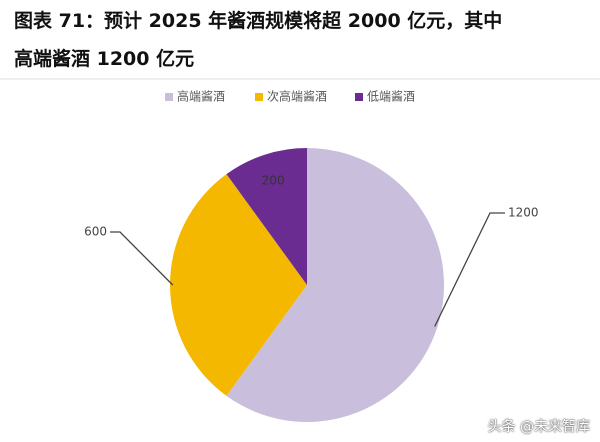 Image resolution: width=600 pixels, height=442 pixels. I want to click on data-label: 1200, so click(523, 213).